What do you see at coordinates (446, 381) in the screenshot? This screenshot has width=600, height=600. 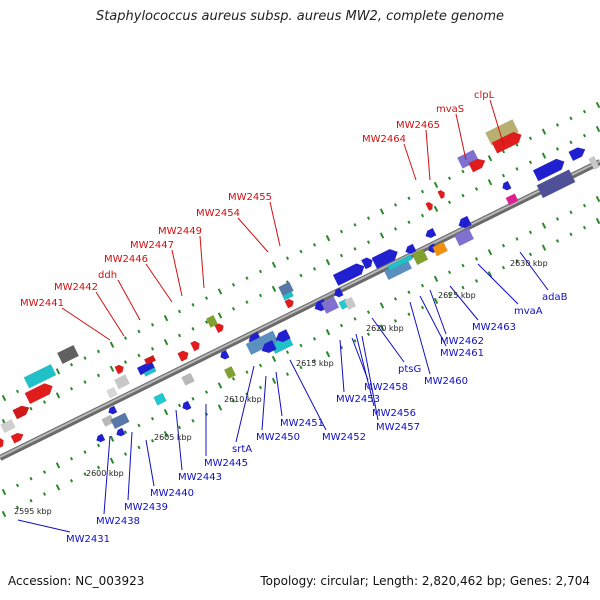 I see `gene-label-bottom: MW2460` at bounding box center [446, 381].